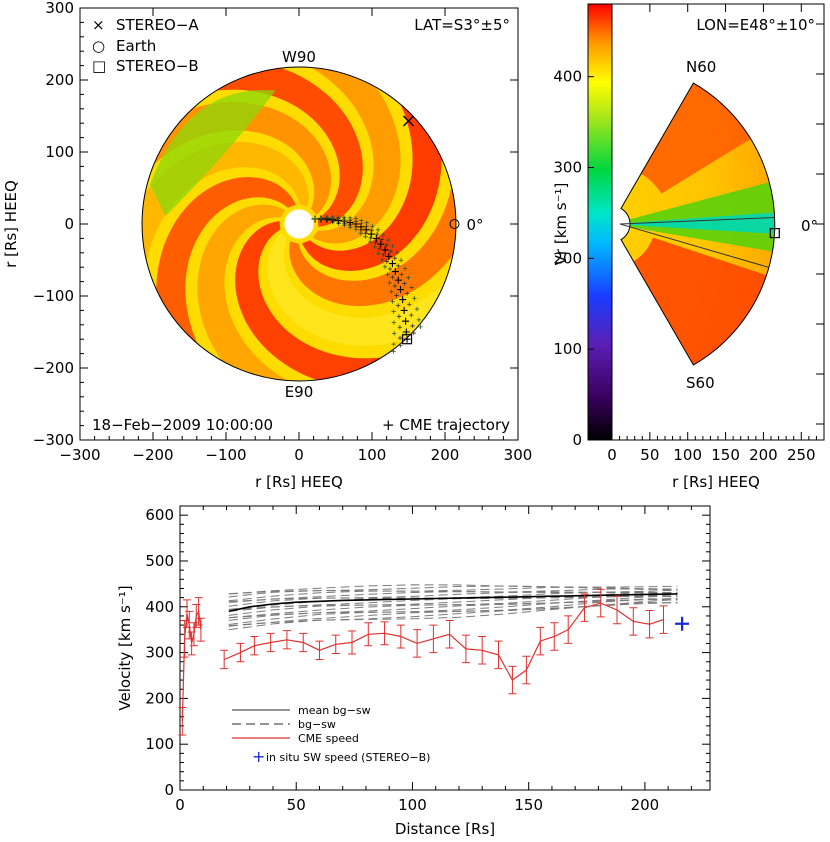 This screenshot has width=830, height=842. Describe the element at coordinates (577, 440) in the screenshot. I see `colorbar-tick-label: 0` at that location.